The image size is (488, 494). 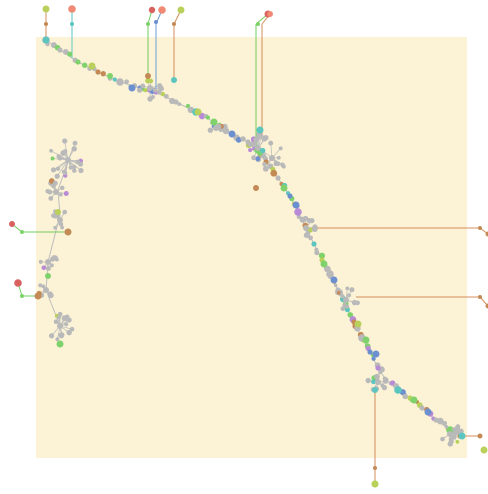 I want to click on ext-top-2-endpoint, so click(x=72, y=9).